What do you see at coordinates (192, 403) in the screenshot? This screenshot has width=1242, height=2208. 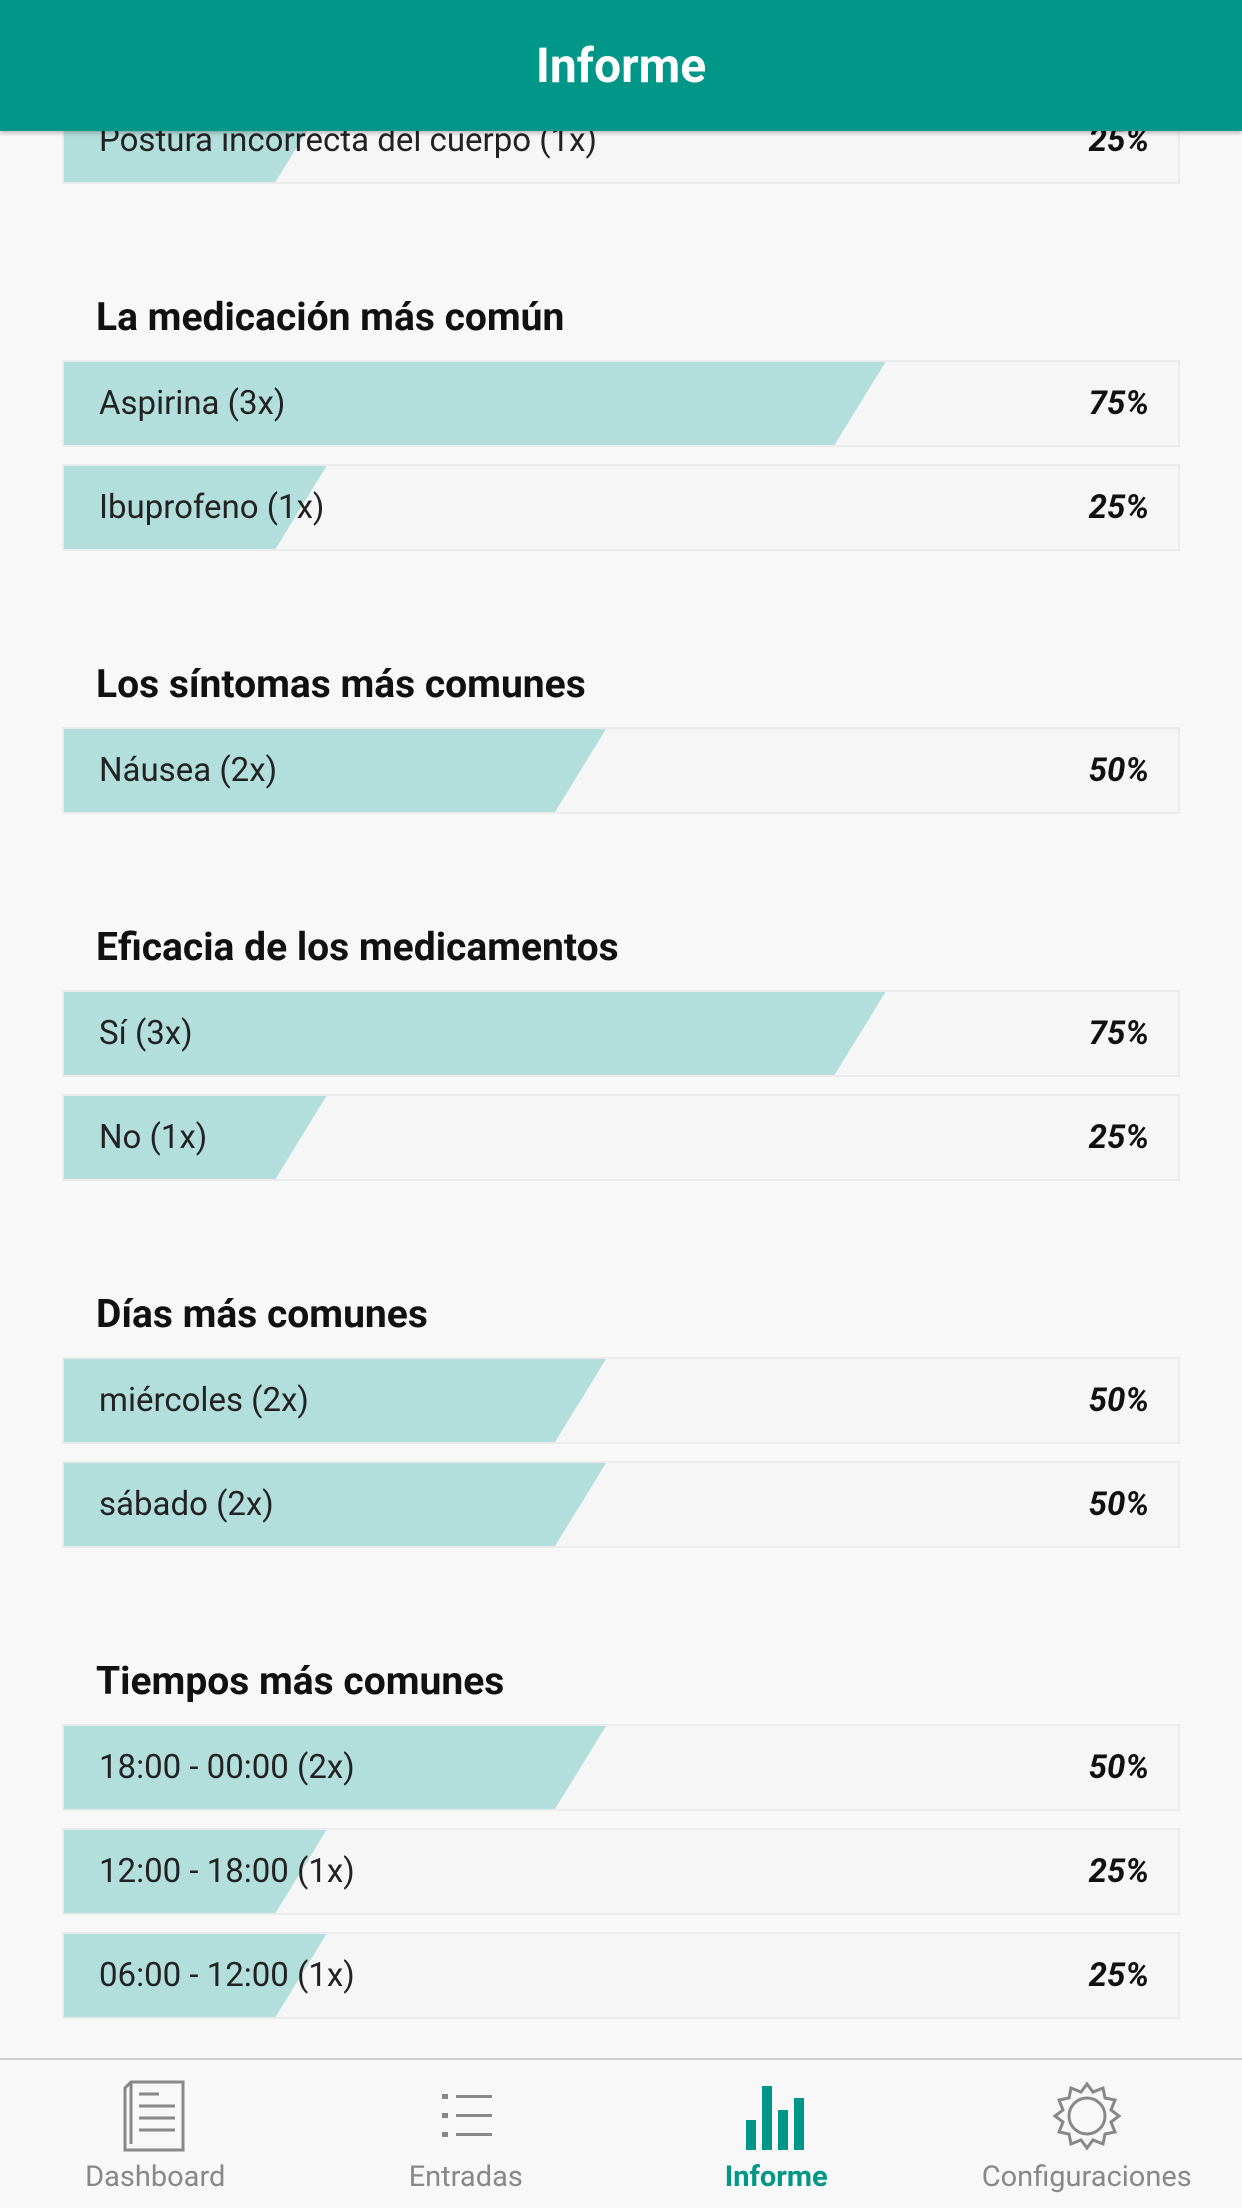 I see `stat-label: Aspirina (3x)` at bounding box center [192, 403].